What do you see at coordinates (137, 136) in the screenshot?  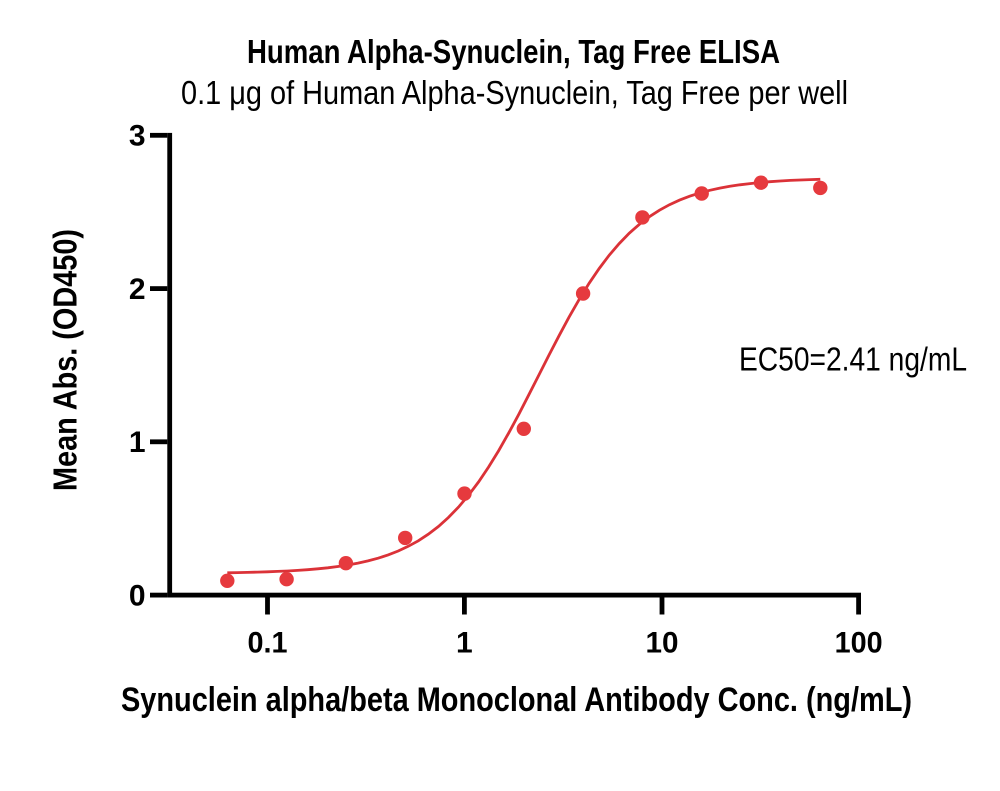 I see `svg-text: 3` at bounding box center [137, 136].